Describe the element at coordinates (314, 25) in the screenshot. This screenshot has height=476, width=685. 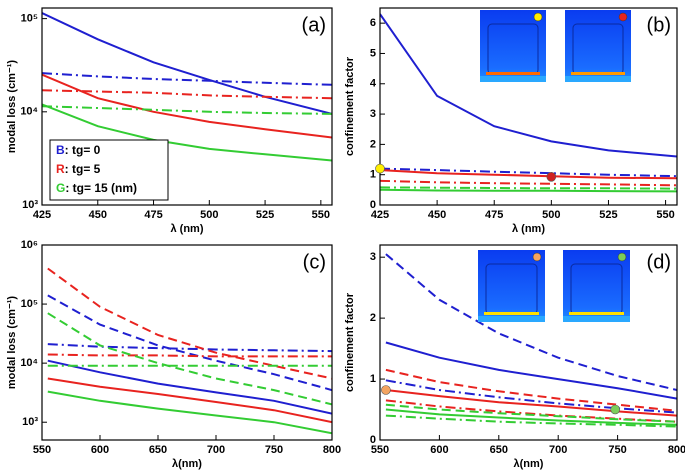
I see `panel-label: (a)` at that location.